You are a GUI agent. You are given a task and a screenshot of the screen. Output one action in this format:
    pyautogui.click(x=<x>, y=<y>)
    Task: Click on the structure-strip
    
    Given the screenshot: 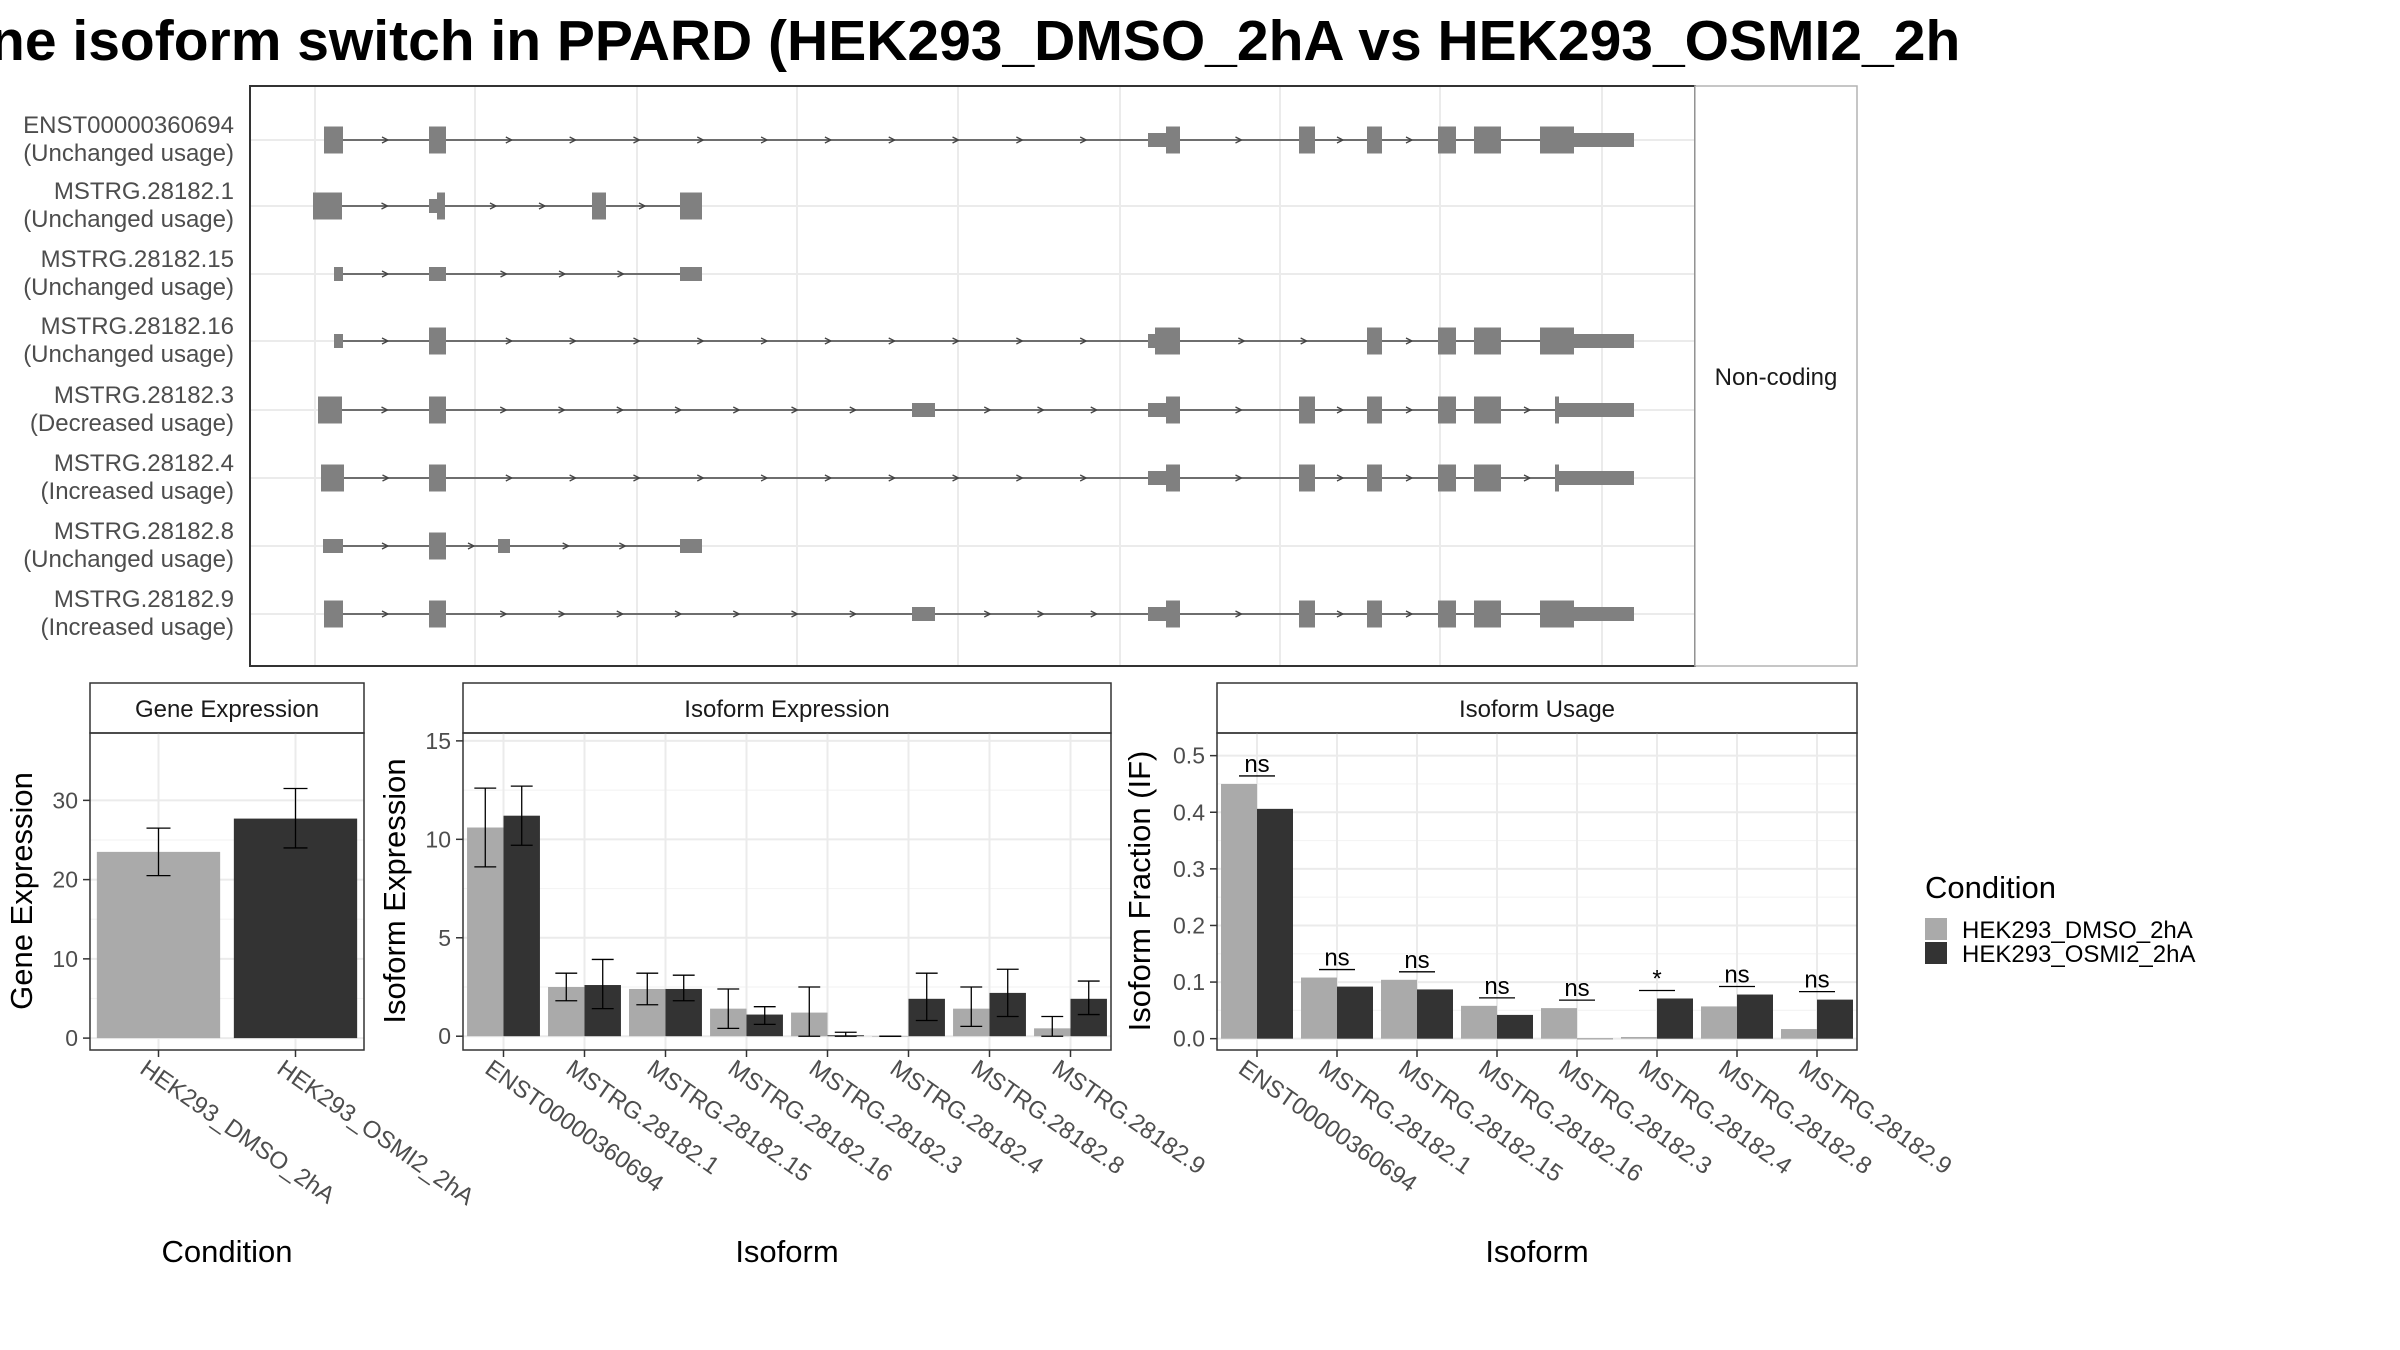 What is the action you would take?
    pyautogui.click(x=1776, y=376)
    